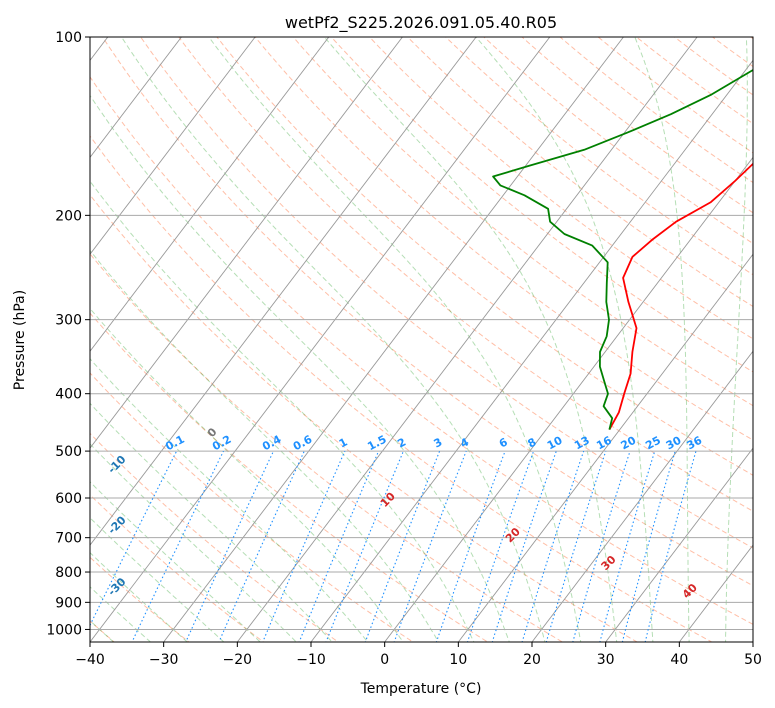 This screenshot has width=775, height=708. I want to click on y-tick-label: 200, so click(68, 216).